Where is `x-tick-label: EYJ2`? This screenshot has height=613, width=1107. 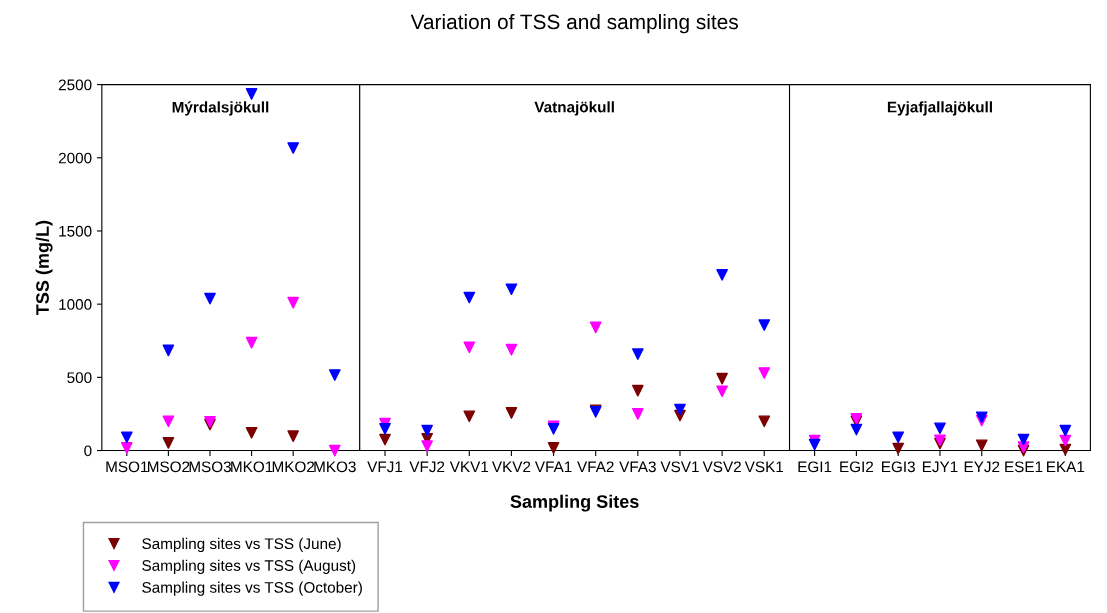 x-tick-label: EYJ2 is located at coordinates (982, 467).